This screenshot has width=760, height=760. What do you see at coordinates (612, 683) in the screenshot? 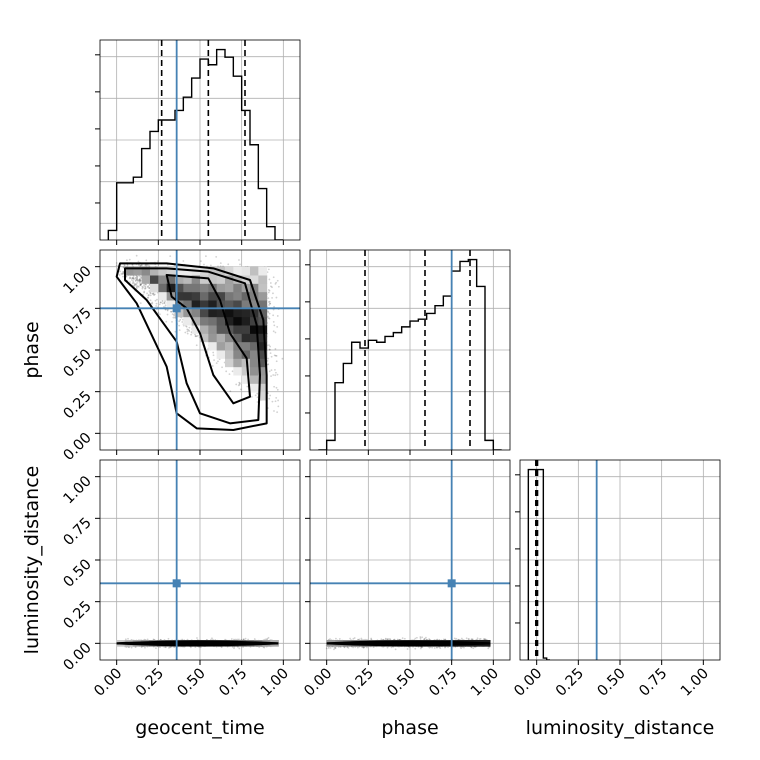
I see `x-tick-label: 0.50` at bounding box center [612, 683].